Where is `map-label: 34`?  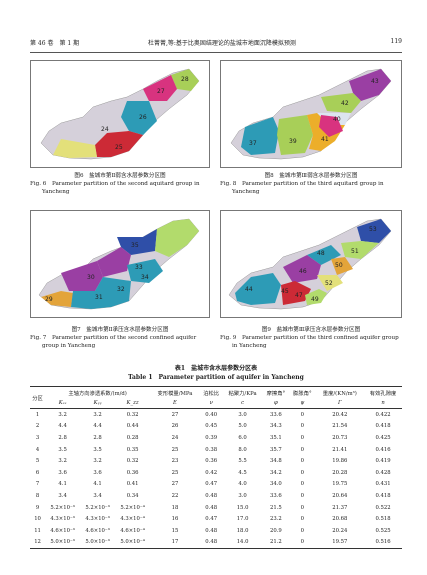
map-label: 34 is located at coordinates (145, 277).